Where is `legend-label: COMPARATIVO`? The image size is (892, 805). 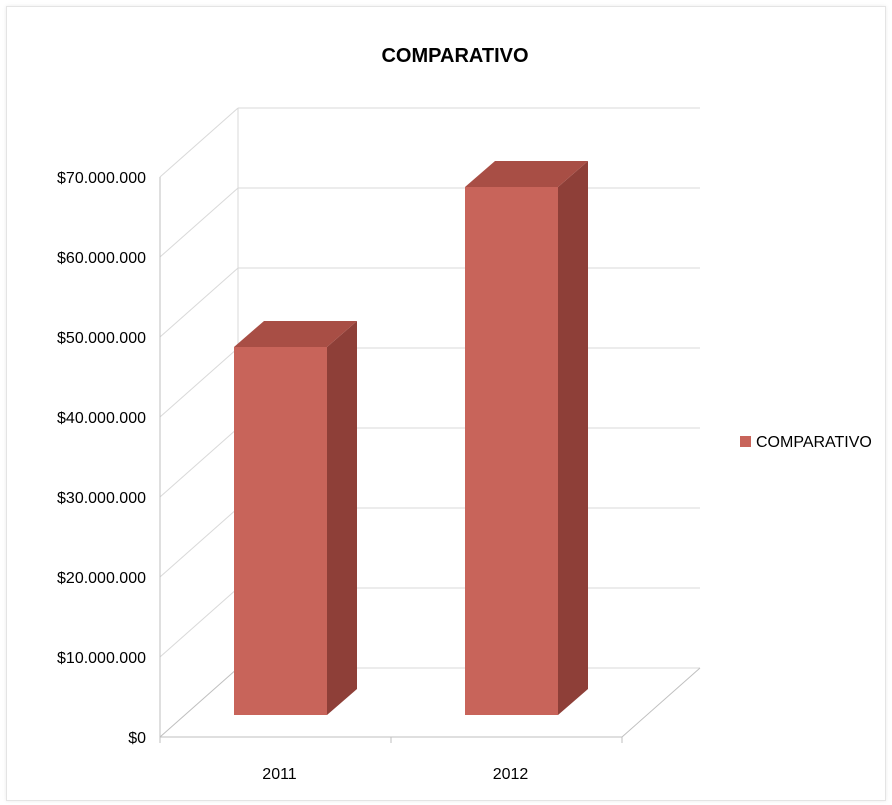
legend-label: COMPARATIVO is located at coordinates (814, 442).